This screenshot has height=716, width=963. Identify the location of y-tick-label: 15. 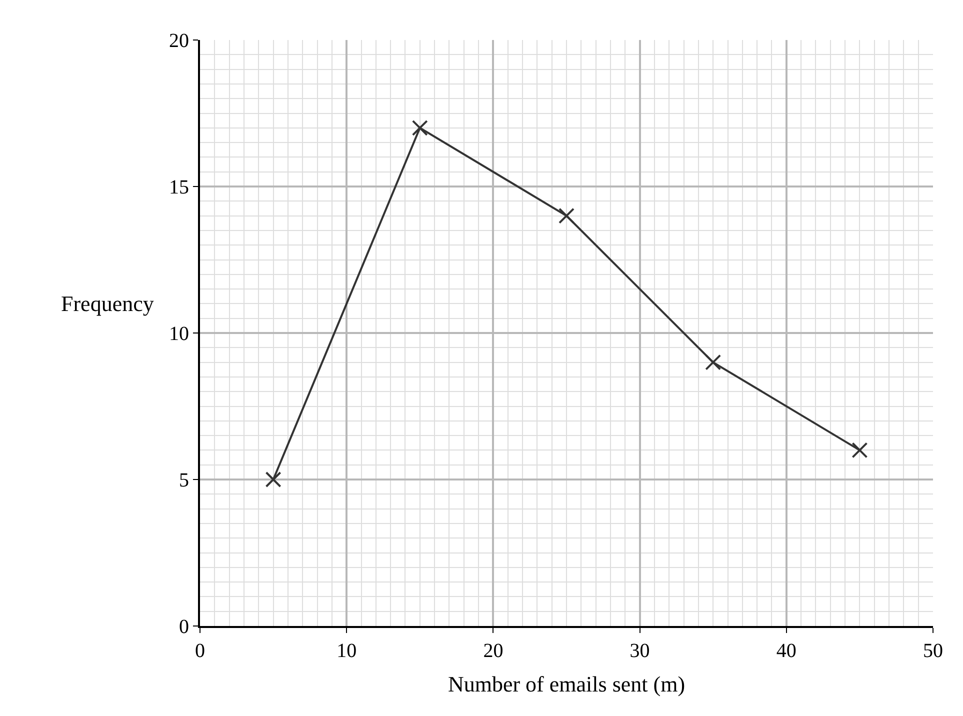
(179, 187).